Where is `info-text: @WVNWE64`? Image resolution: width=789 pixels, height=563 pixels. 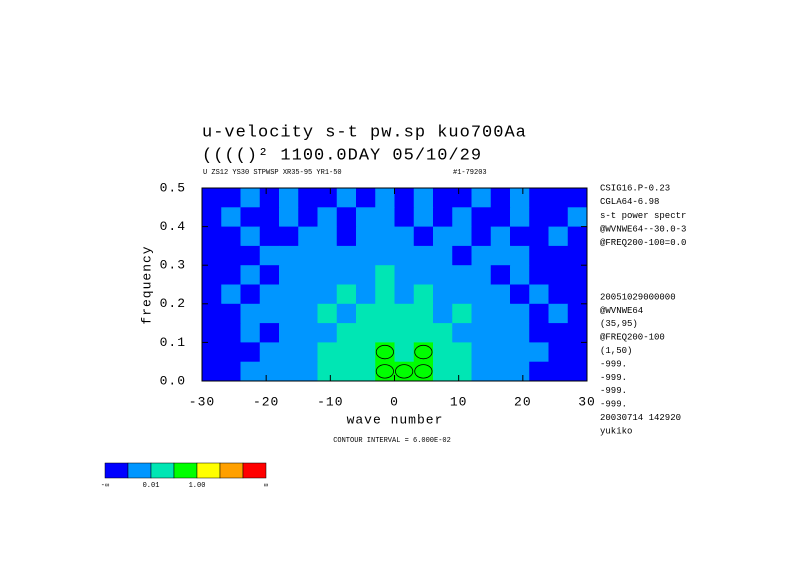
info-text: @WVNWE64 is located at coordinates (621, 311).